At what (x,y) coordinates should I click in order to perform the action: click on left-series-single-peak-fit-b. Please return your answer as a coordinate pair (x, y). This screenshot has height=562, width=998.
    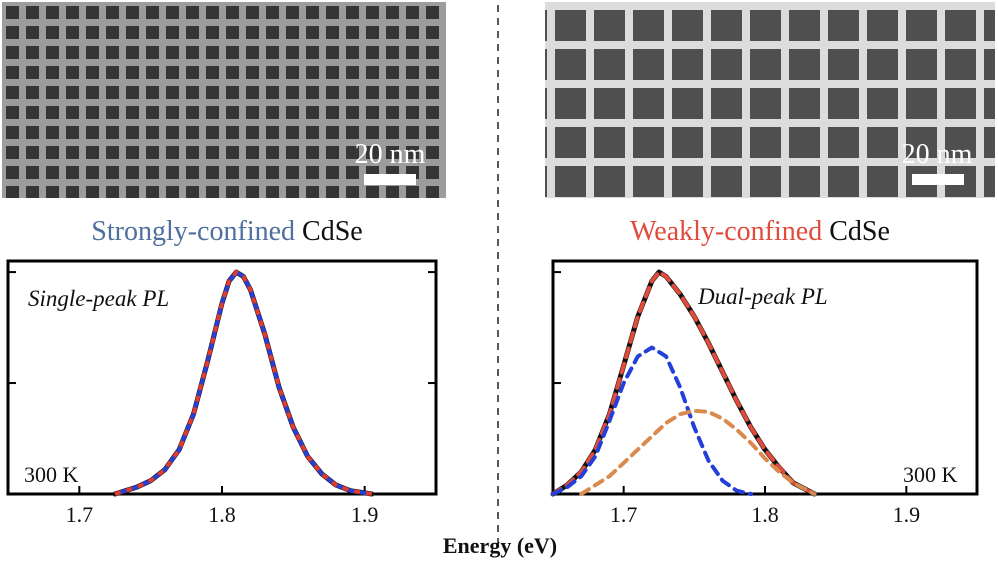
    Looking at the image, I should click on (243, 382).